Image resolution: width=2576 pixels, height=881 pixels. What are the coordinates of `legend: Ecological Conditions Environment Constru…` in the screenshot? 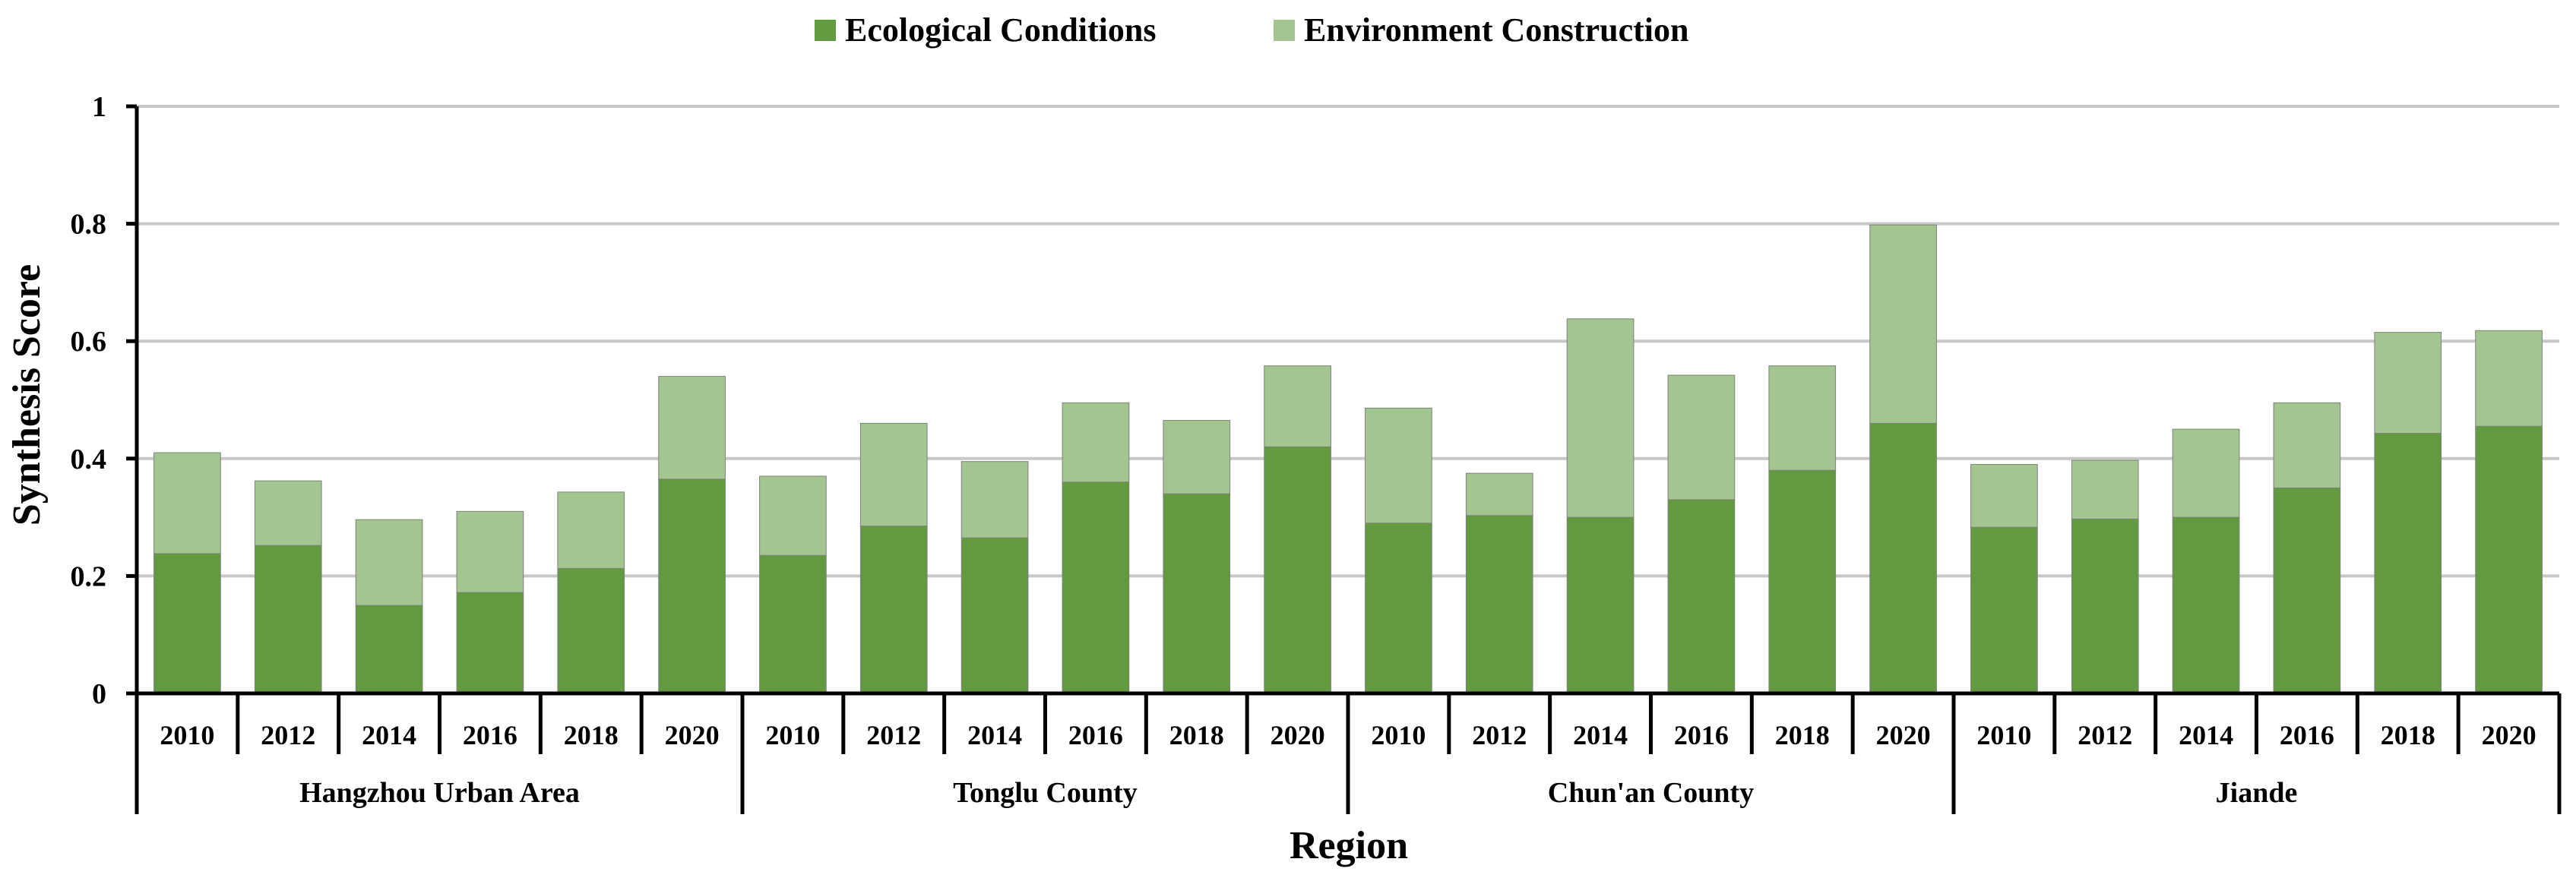 It's located at (1251, 30).